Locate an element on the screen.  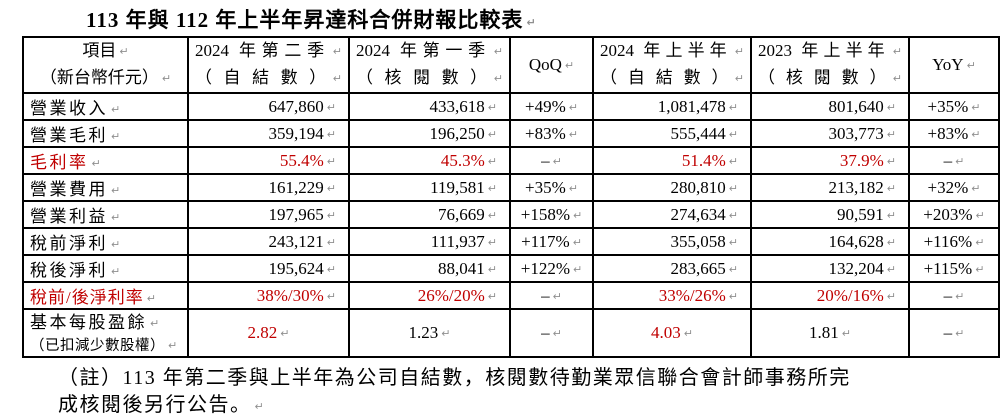
eps-label-line2: （已扣減少數股權） ↵ is located at coordinates (104, 345).